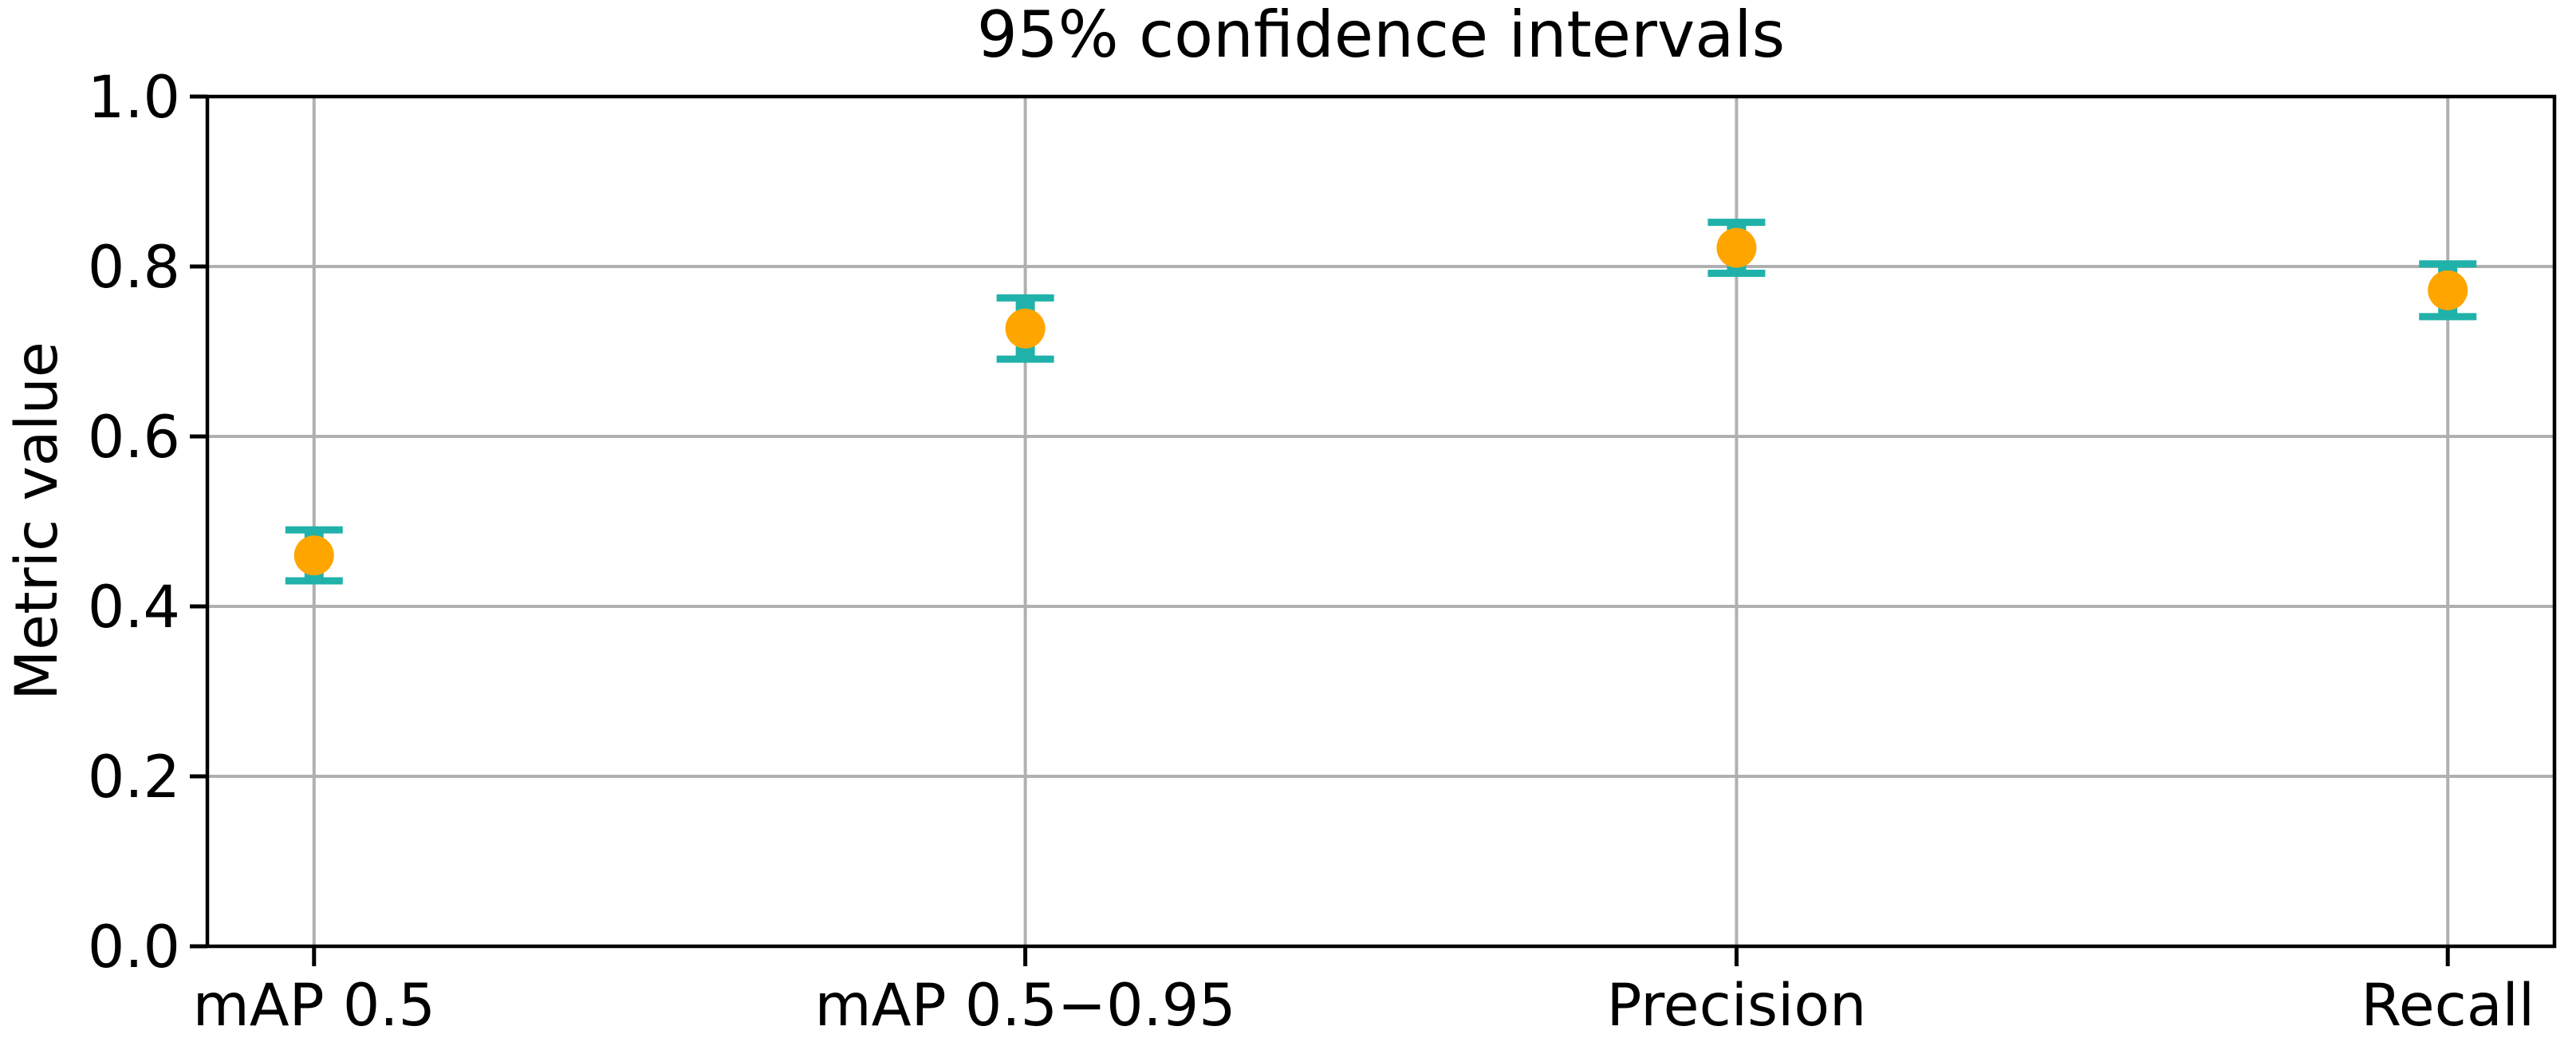 This screenshot has width=2576, height=1054. What do you see at coordinates (1381, 36) in the screenshot?
I see `chart-title: 95% confidence intervals` at bounding box center [1381, 36].